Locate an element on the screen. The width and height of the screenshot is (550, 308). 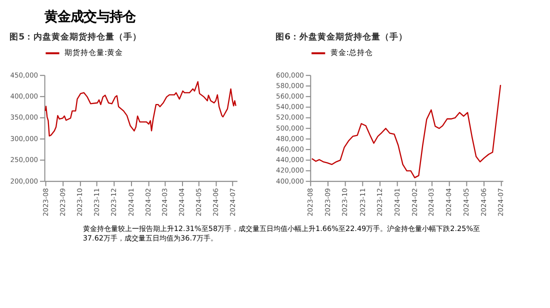
chart-title: 图6：外盘黄金期货持仓量（手） is located at coordinates (342, 36).